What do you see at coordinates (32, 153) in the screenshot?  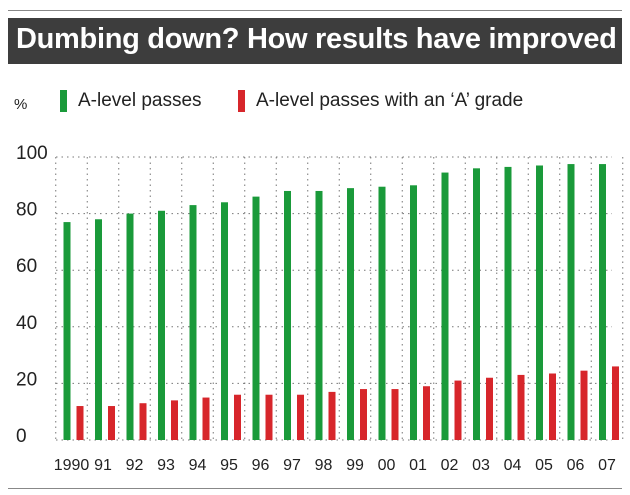 I see `y-tick-label: 100` at bounding box center [32, 153].